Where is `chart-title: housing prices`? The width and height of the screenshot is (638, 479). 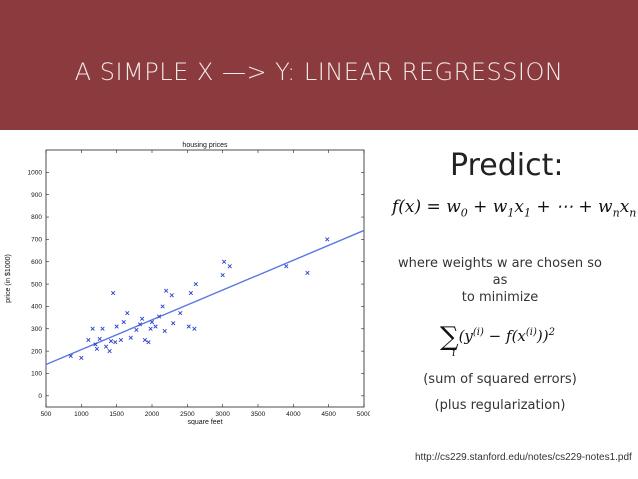 chart-title: housing prices is located at coordinates (205, 145).